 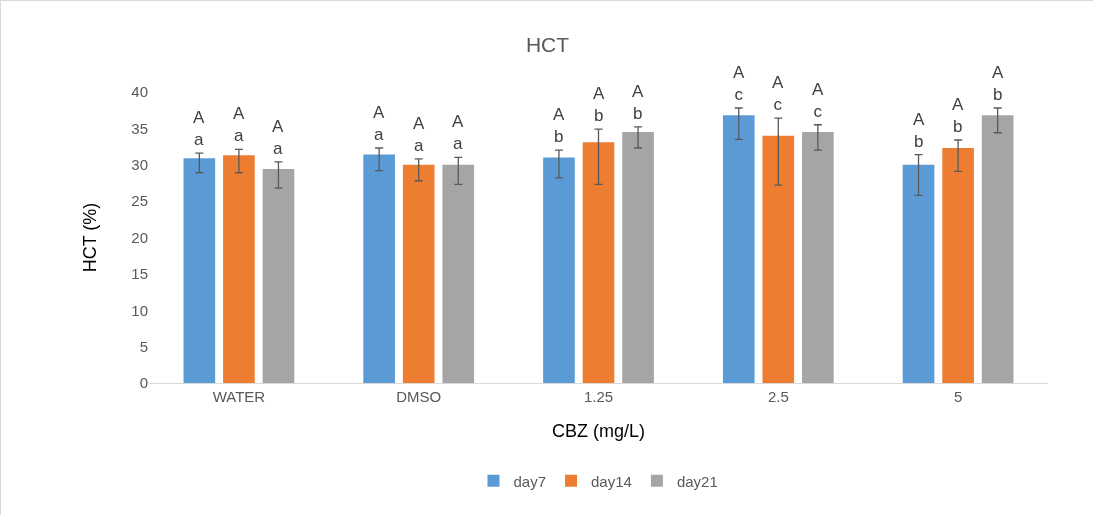 I want to click on chart-title: HCT, so click(x=547, y=45).